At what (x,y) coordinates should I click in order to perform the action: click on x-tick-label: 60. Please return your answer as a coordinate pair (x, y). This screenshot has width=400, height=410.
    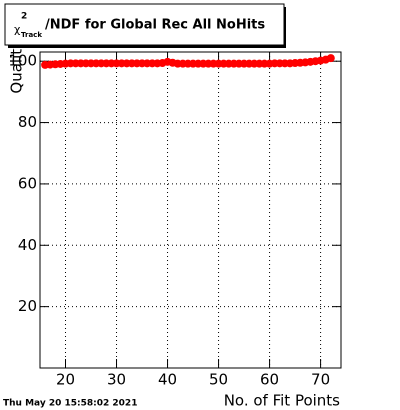
    Looking at the image, I should click on (269, 380).